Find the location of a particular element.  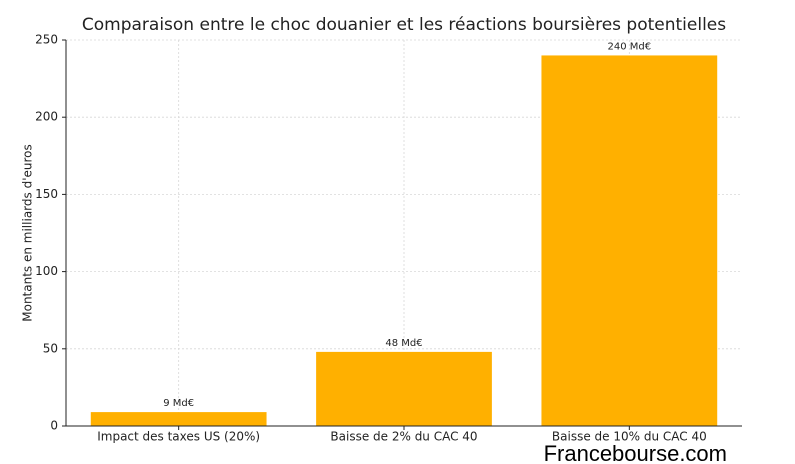

y-tick-label: 0 is located at coordinates (54, 426).